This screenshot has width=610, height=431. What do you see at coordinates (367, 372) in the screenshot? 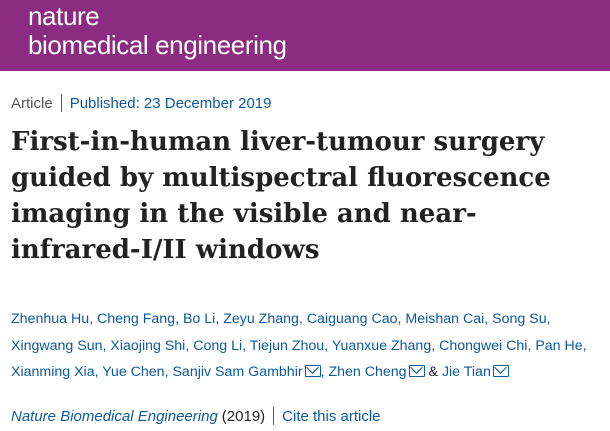
I see `author-link: Zhen Cheng` at bounding box center [367, 372].